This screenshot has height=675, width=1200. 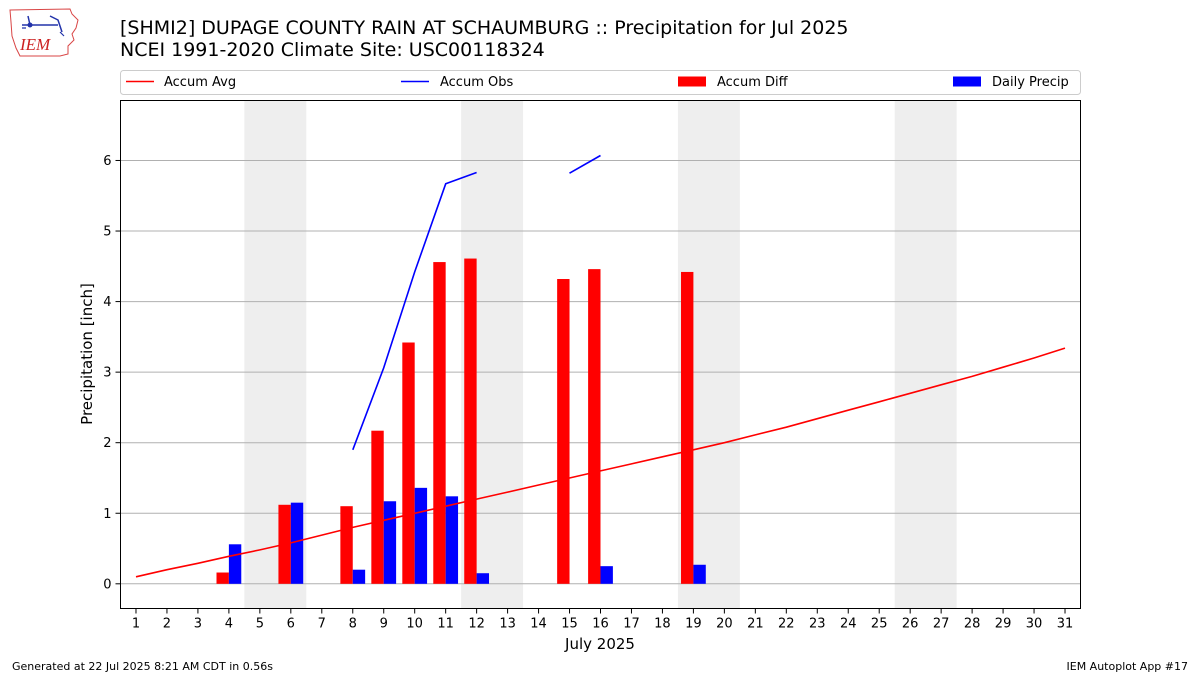 I want to click on x-tick-label: 8, so click(x=353, y=624).